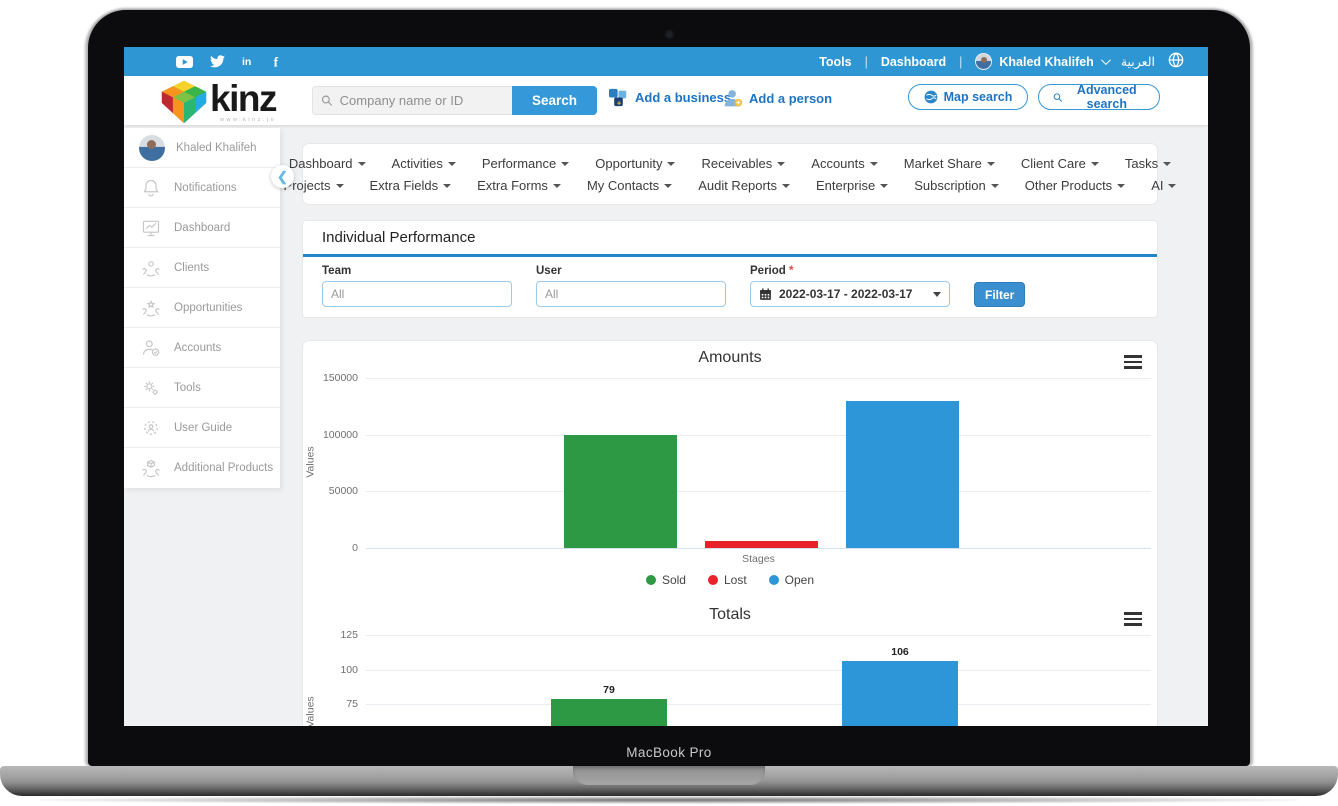  I want to click on bar-sold: 79, so click(609, 705).